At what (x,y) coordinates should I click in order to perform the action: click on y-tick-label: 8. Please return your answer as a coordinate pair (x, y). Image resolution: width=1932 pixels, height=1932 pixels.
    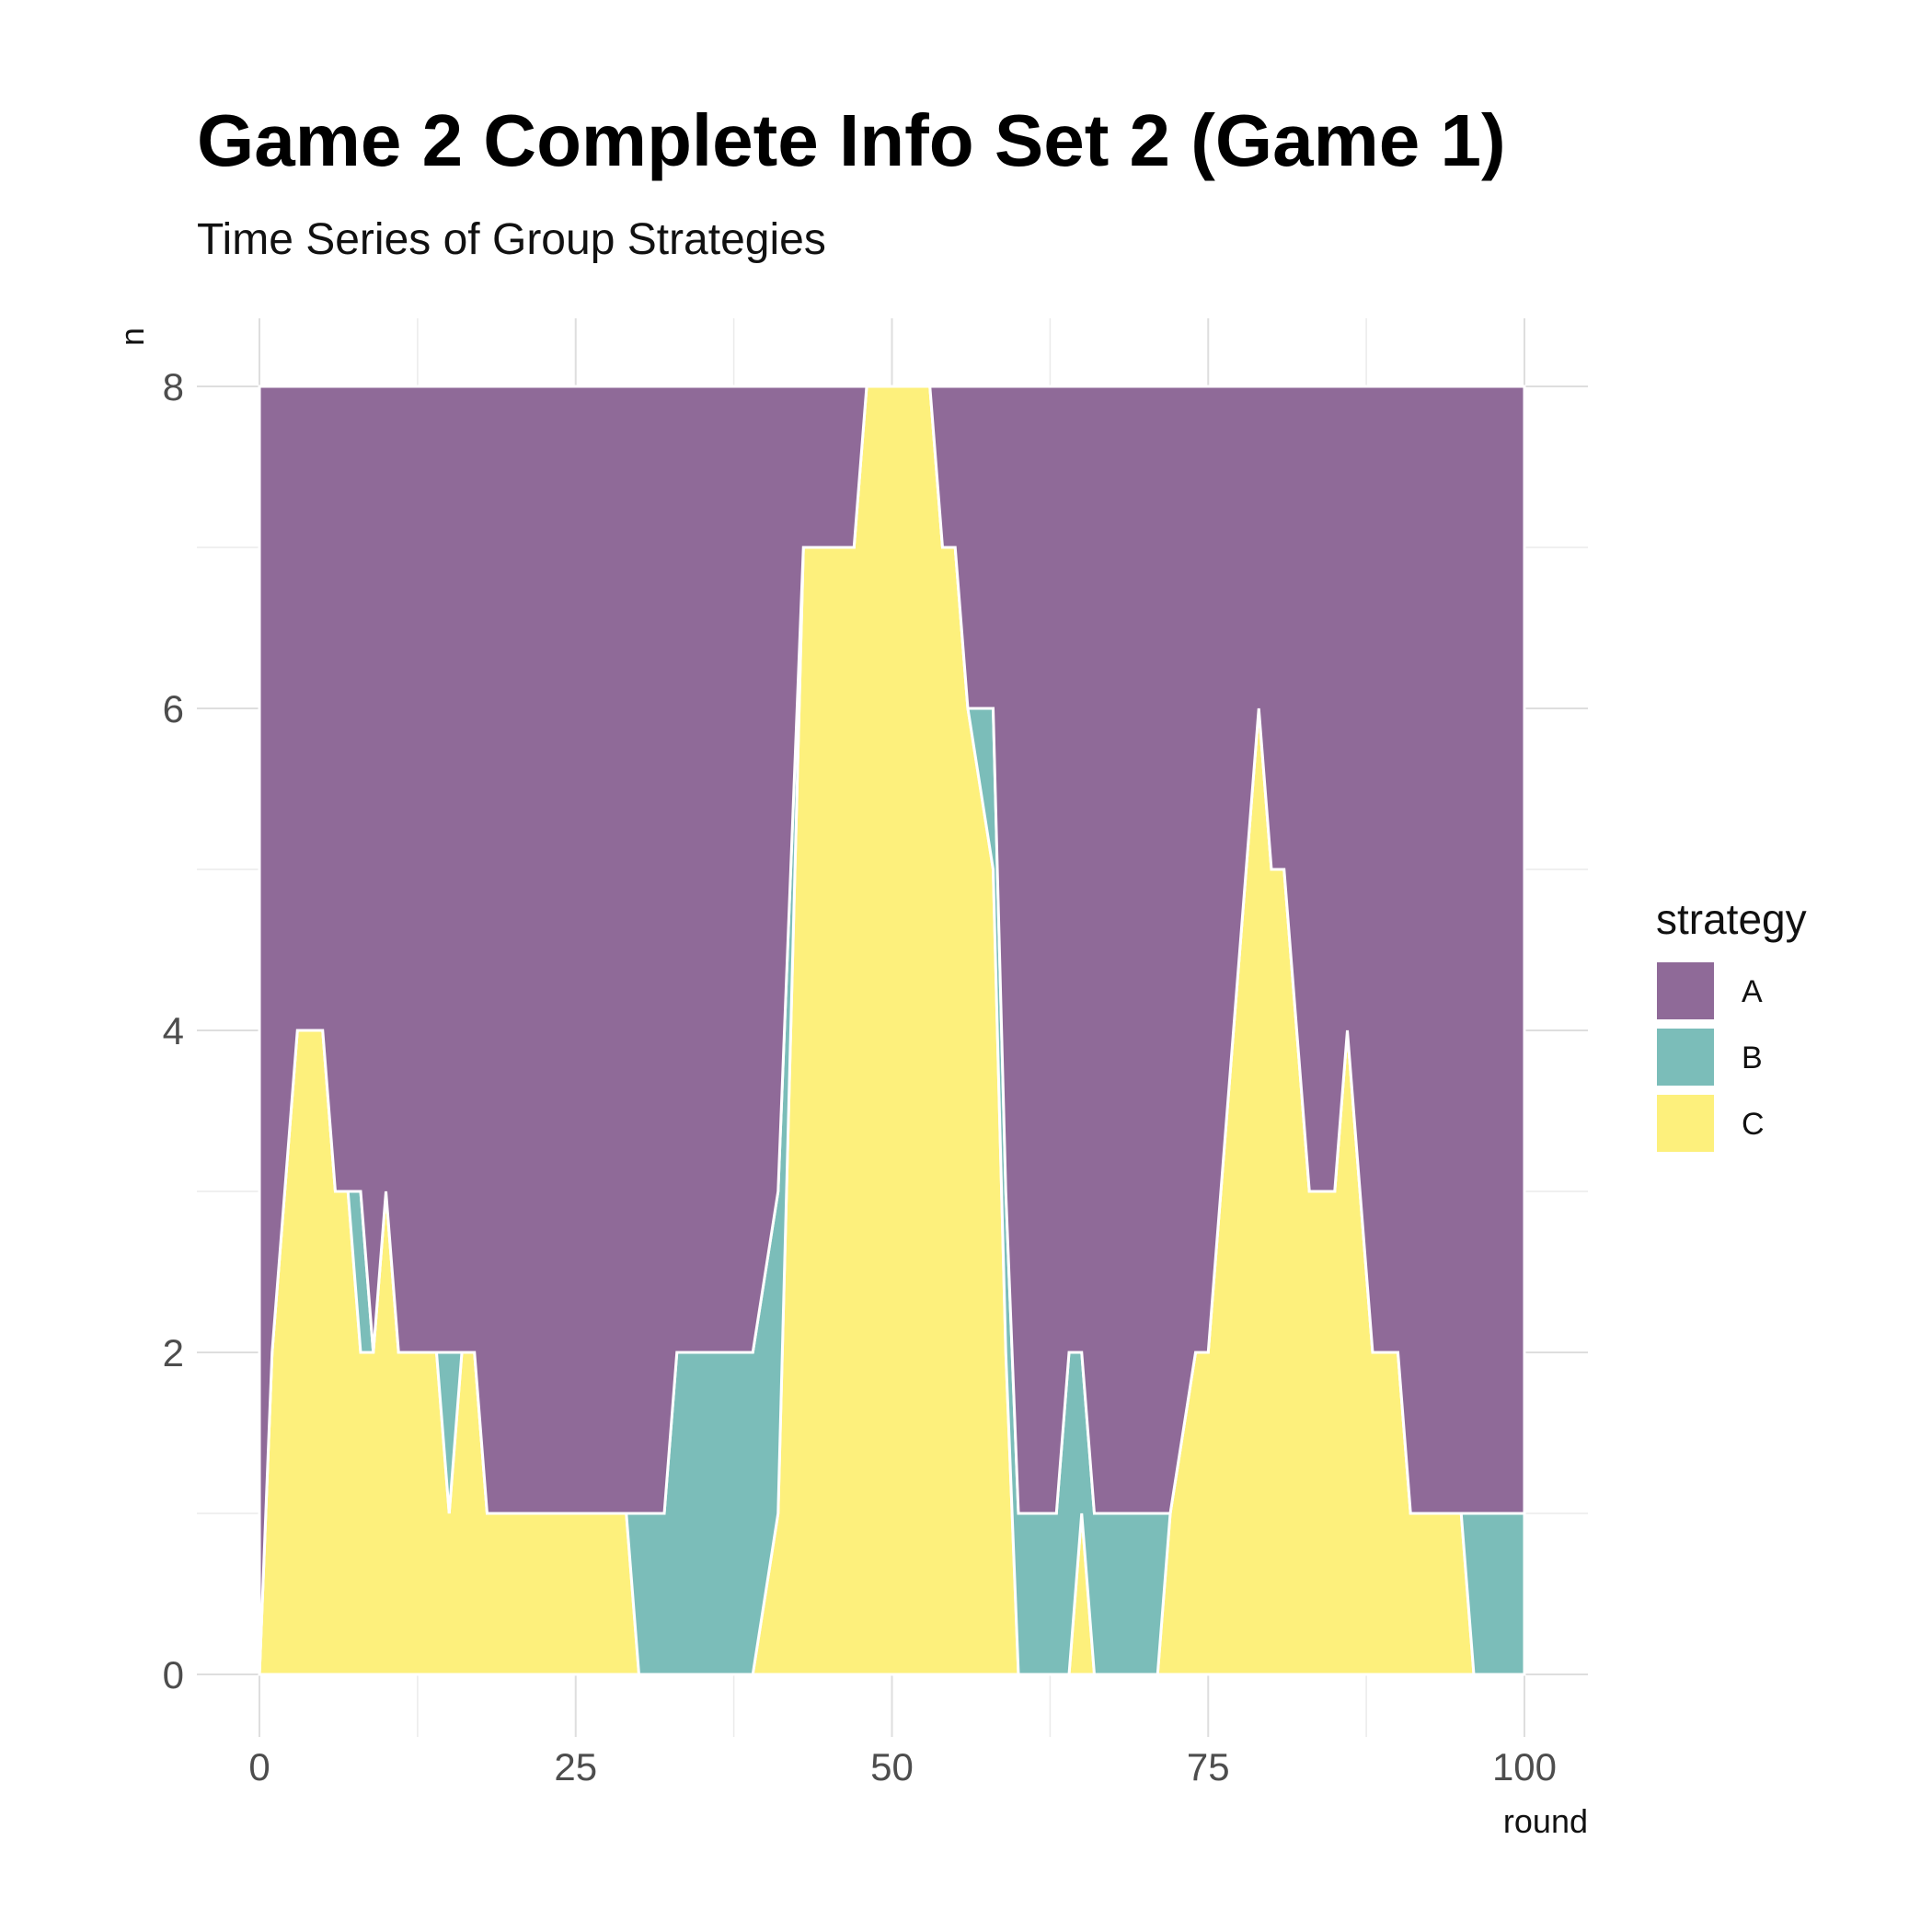
    Looking at the image, I should click on (173, 386).